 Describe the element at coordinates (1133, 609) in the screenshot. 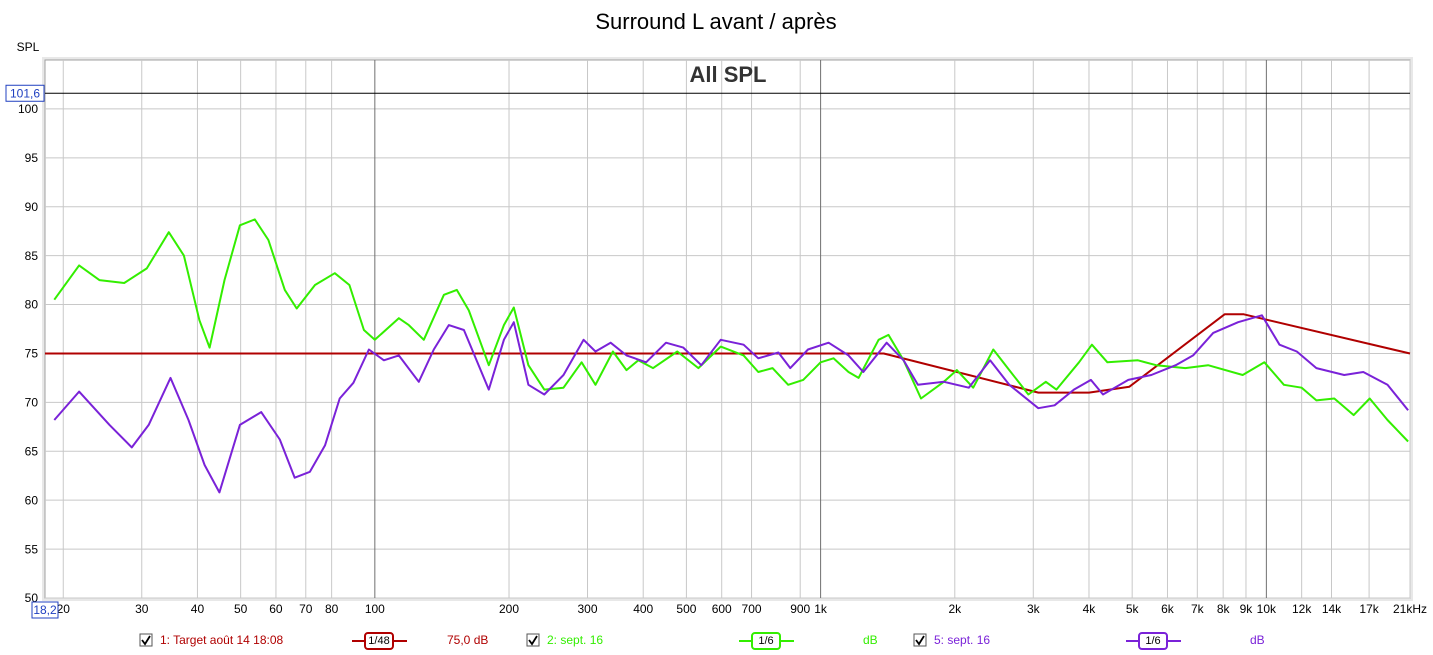

I see `x-tick-label: 5k` at that location.